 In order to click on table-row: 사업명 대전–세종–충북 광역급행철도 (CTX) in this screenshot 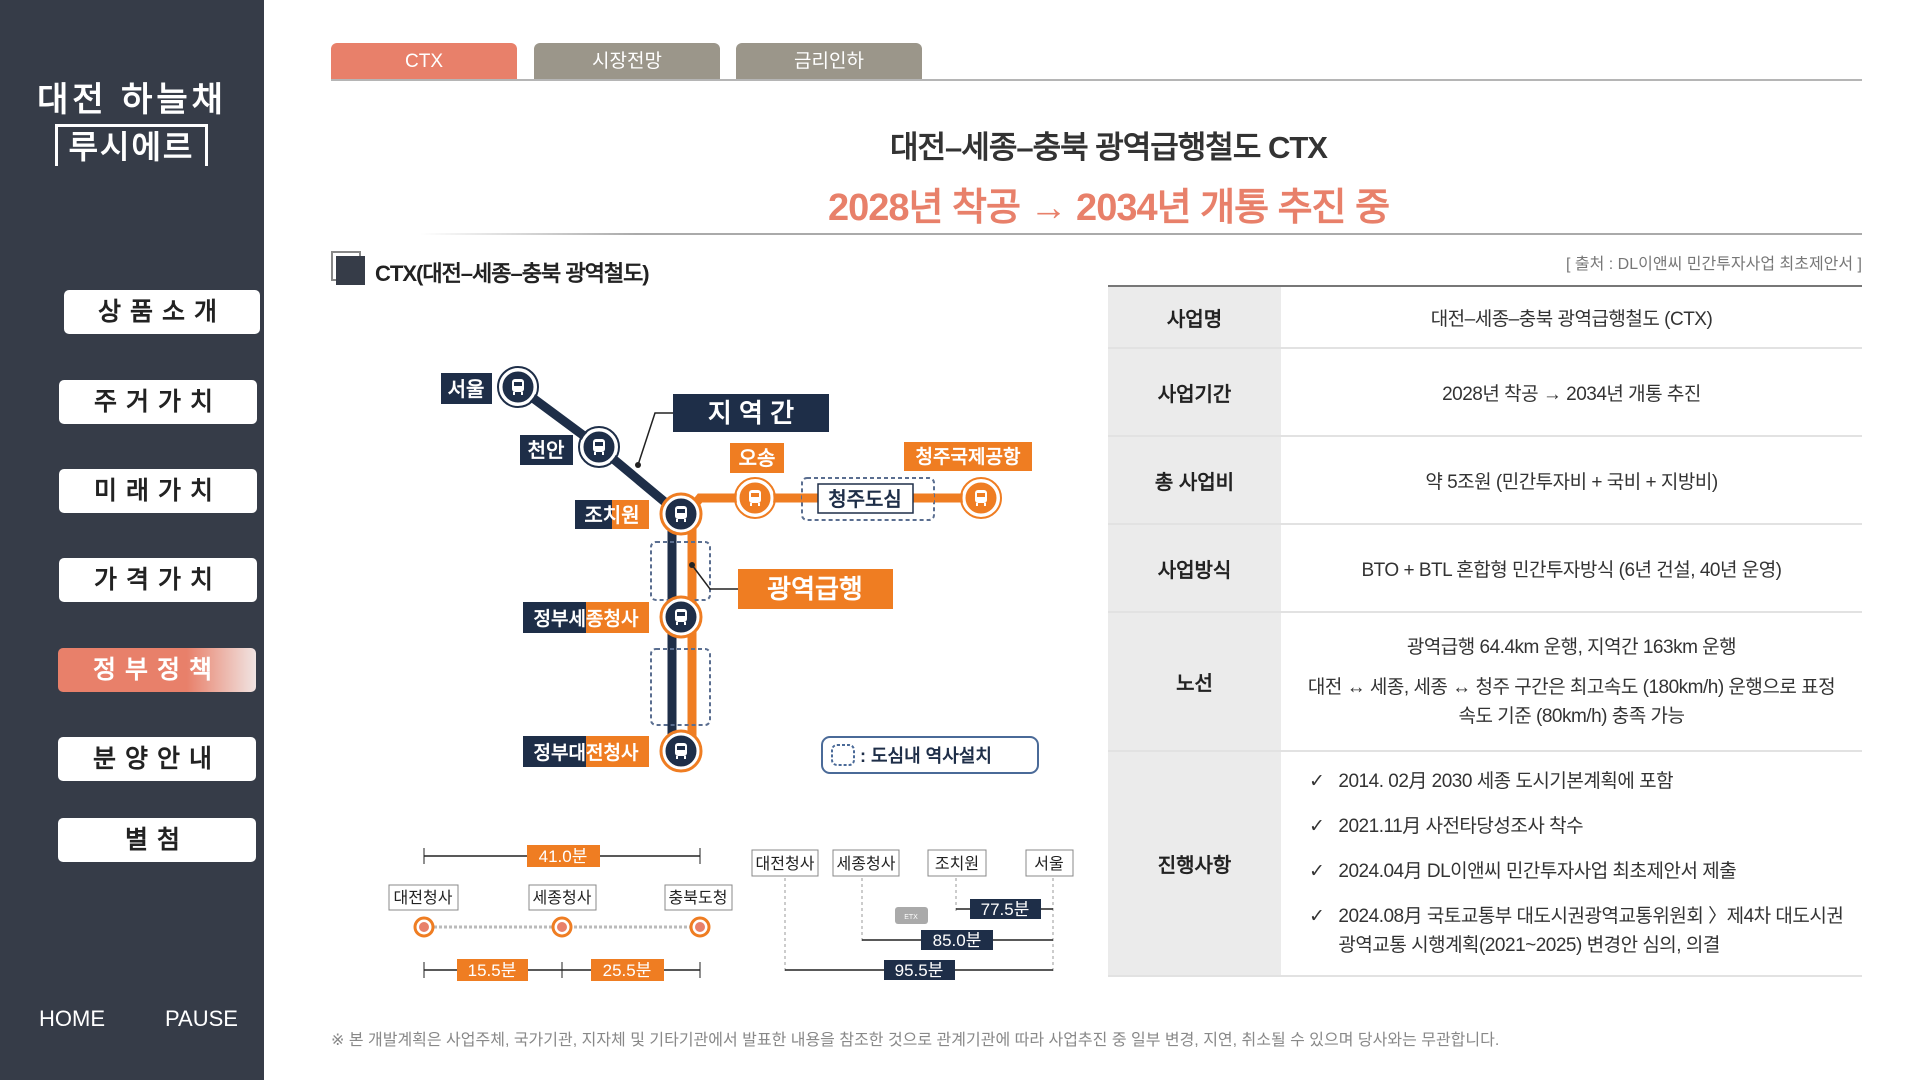, I will do `click(1485, 317)`.